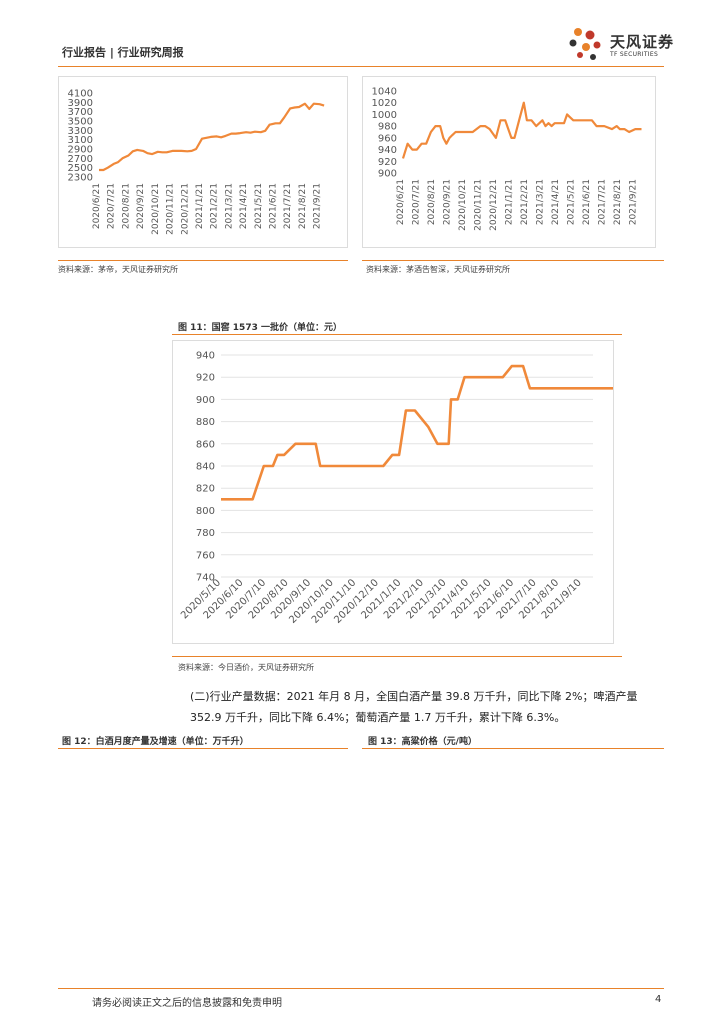 This screenshot has height=1024, width=724. Describe the element at coordinates (438, 269) in the screenshot. I see `chart-top-right-source: 资料来源：茅酒告智深，天风证券研究所` at that location.